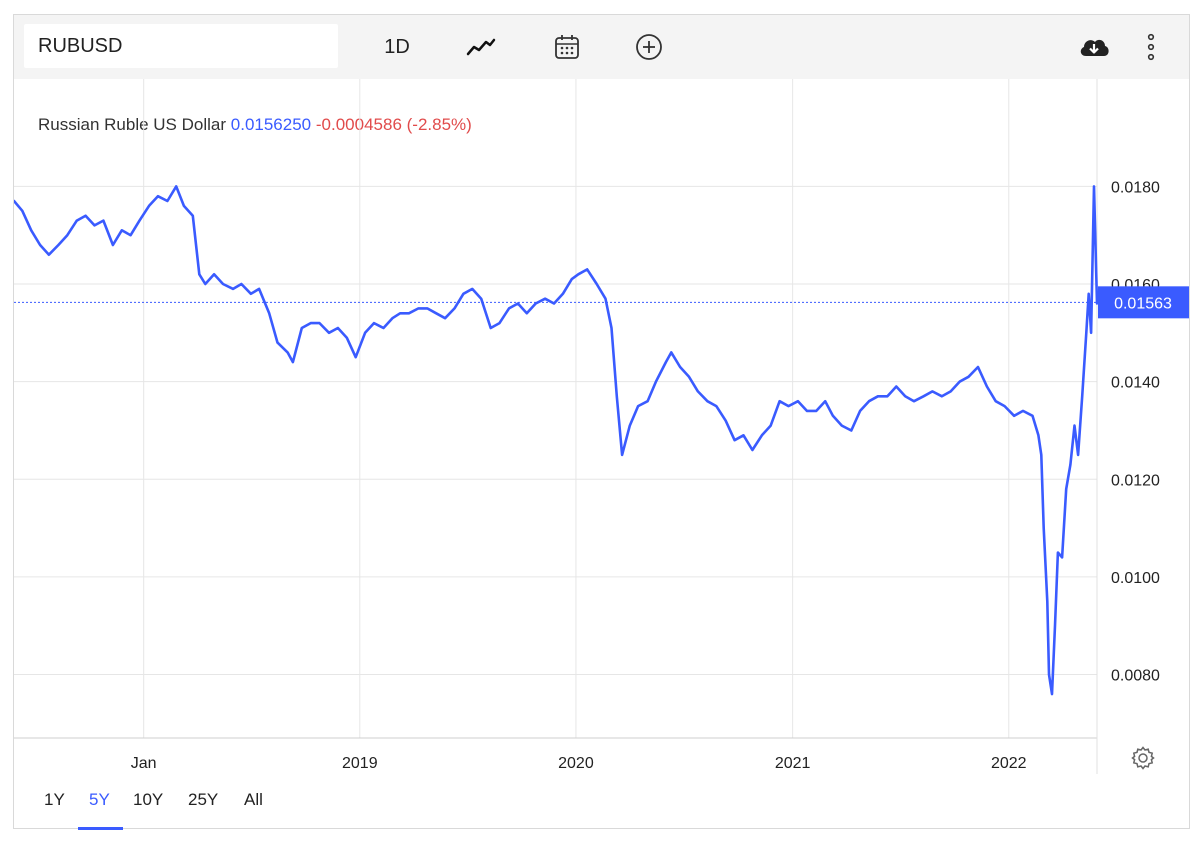 The width and height of the screenshot is (1200, 848). I want to click on active-range-indicator, so click(100, 828).